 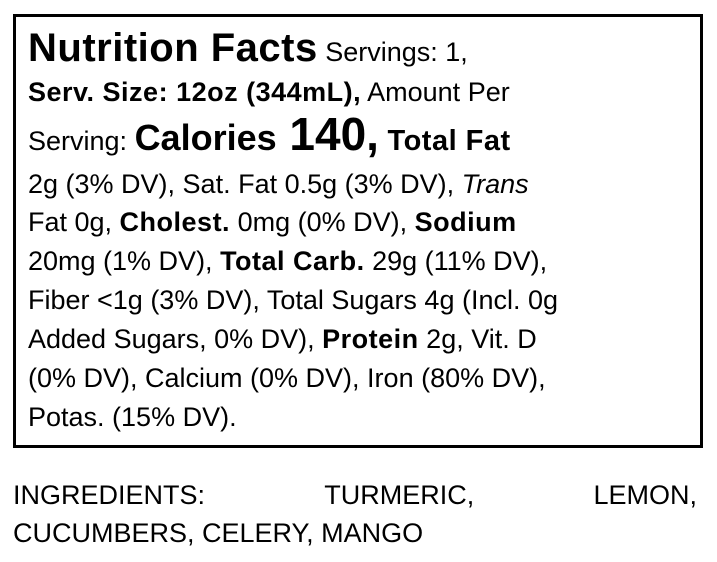 I want to click on text: Servings: 1,, so click(x=392, y=52).